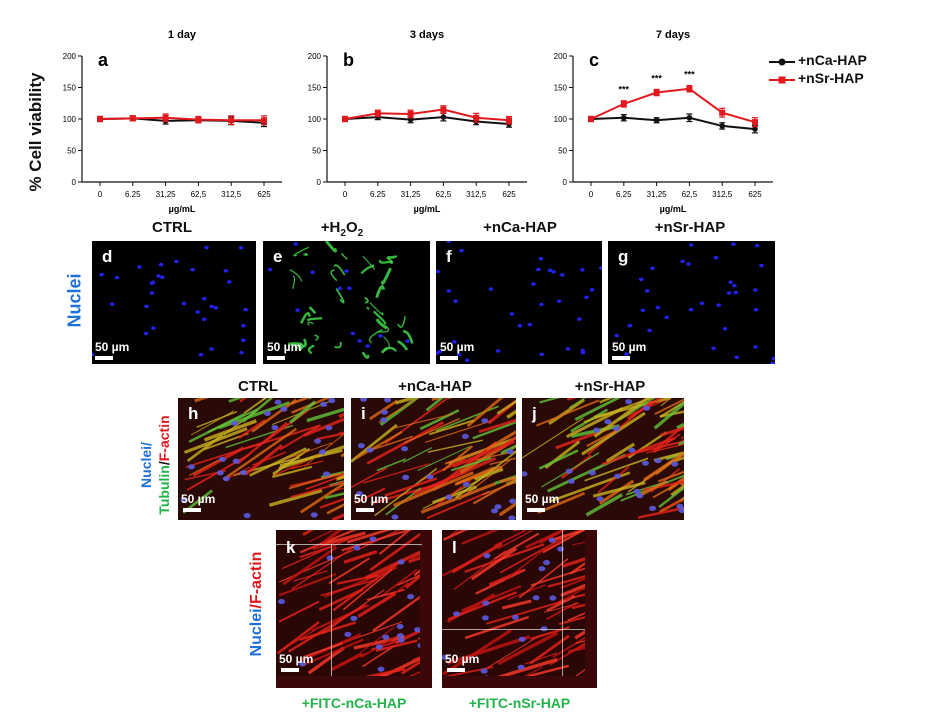 Image resolution: width=929 pixels, height=720 pixels. I want to click on scale-bar-i, so click(365, 510).